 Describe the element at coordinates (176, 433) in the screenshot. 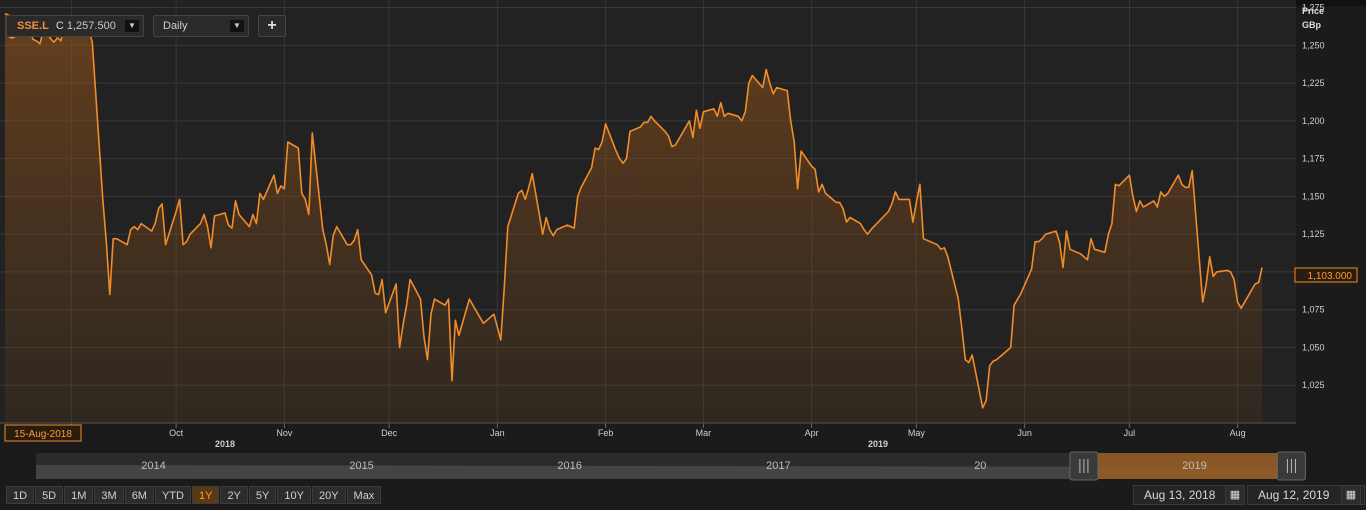

I see `x-tick-label: Oct` at that location.